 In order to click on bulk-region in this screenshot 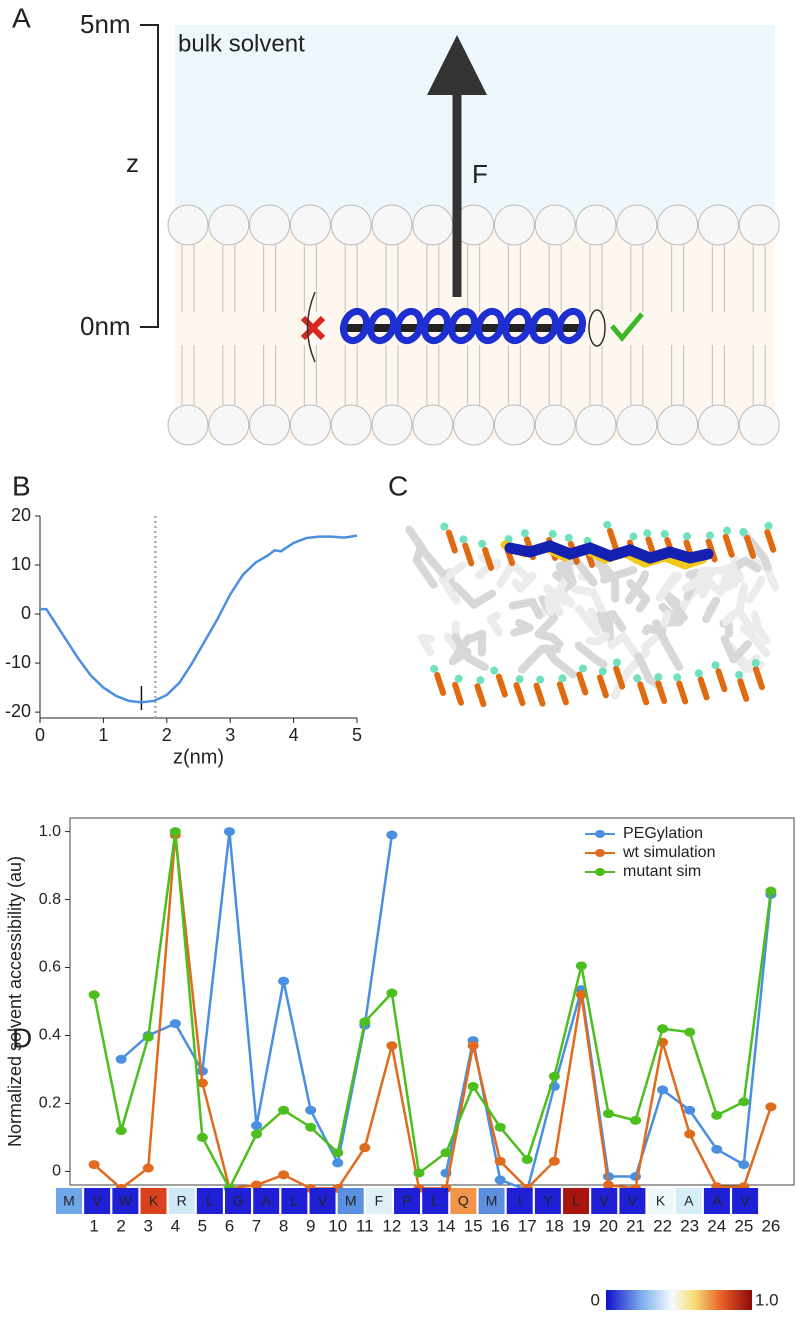, I will do `click(475, 120)`.